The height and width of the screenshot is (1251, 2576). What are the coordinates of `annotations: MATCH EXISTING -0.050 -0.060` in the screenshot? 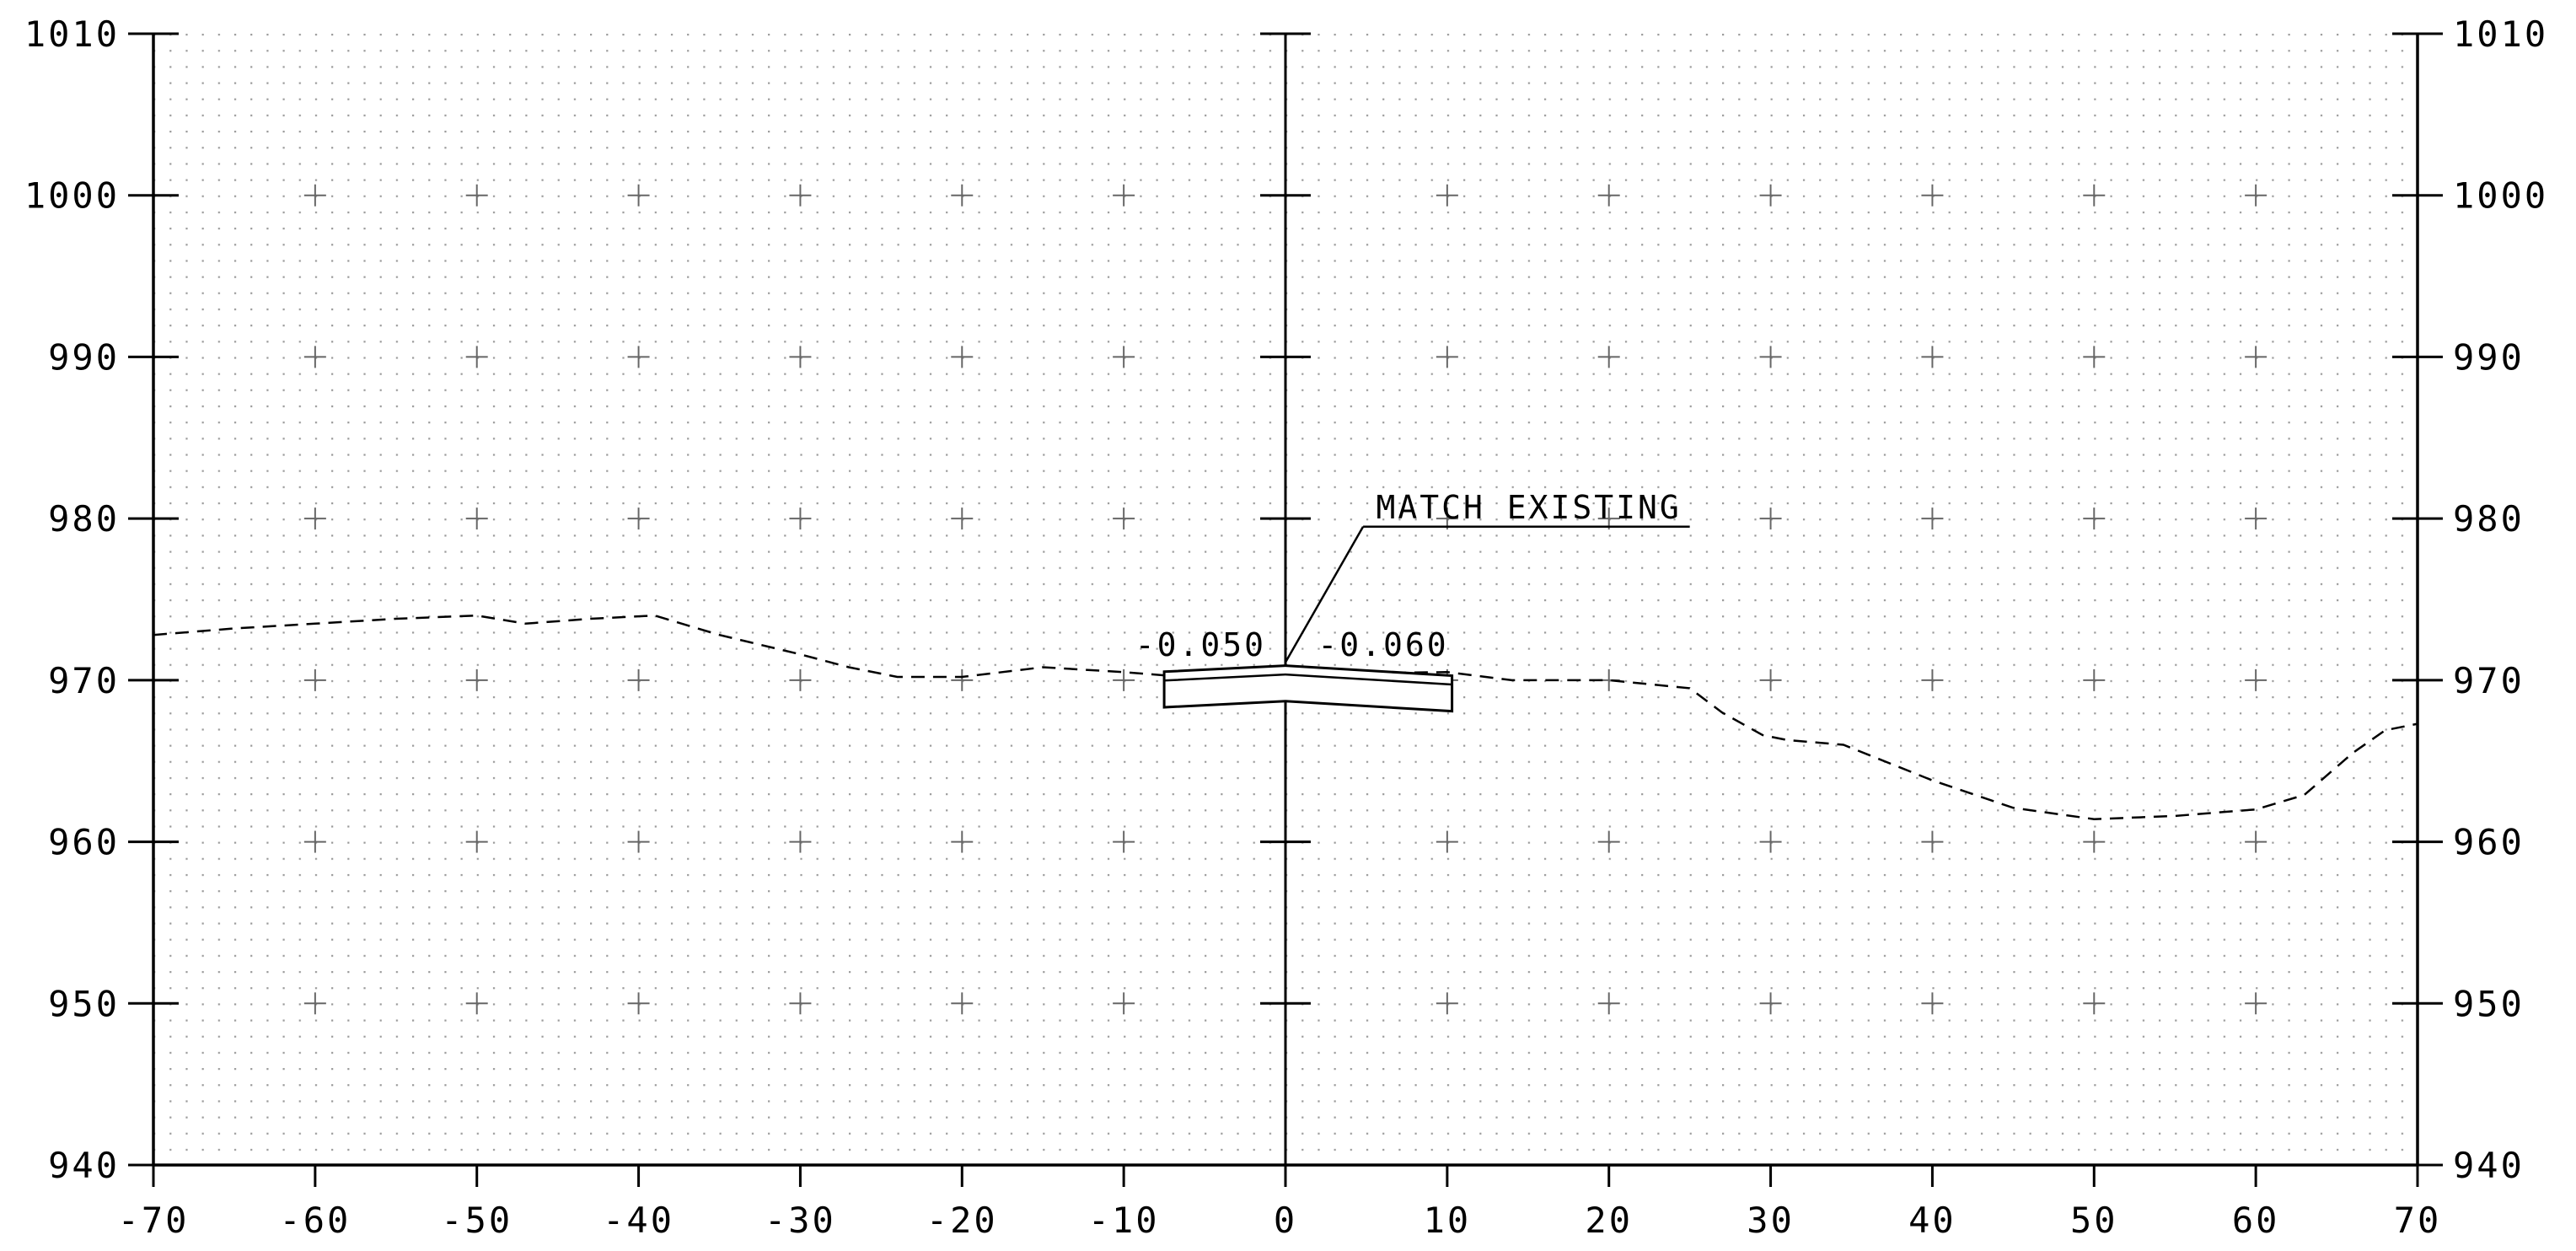 It's located at (1412, 576).